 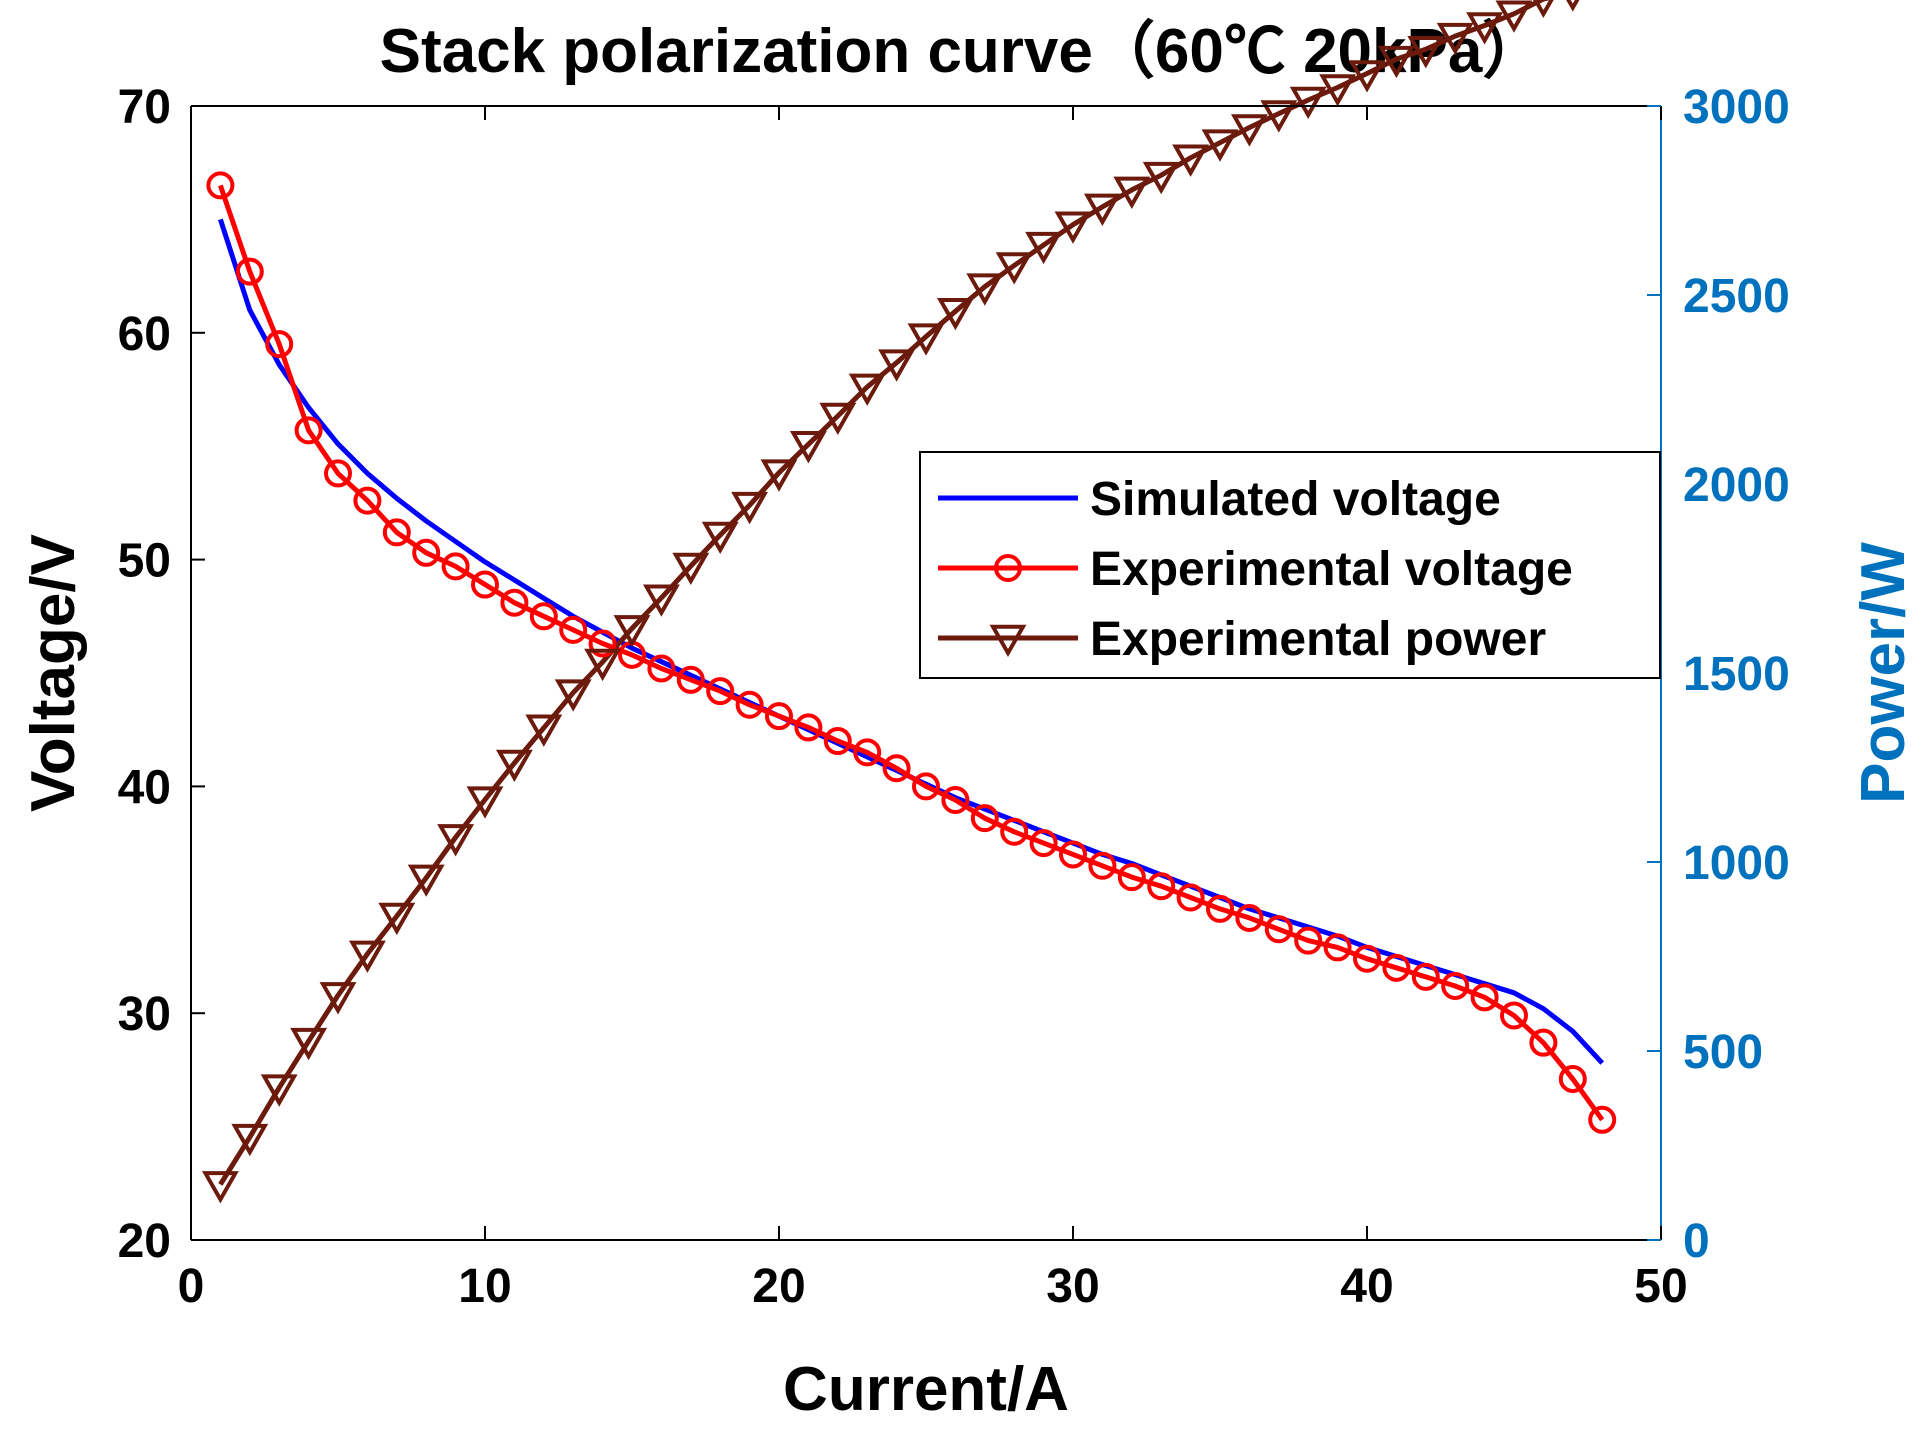 I want to click on x-tick-label: 20, so click(x=778, y=1286).